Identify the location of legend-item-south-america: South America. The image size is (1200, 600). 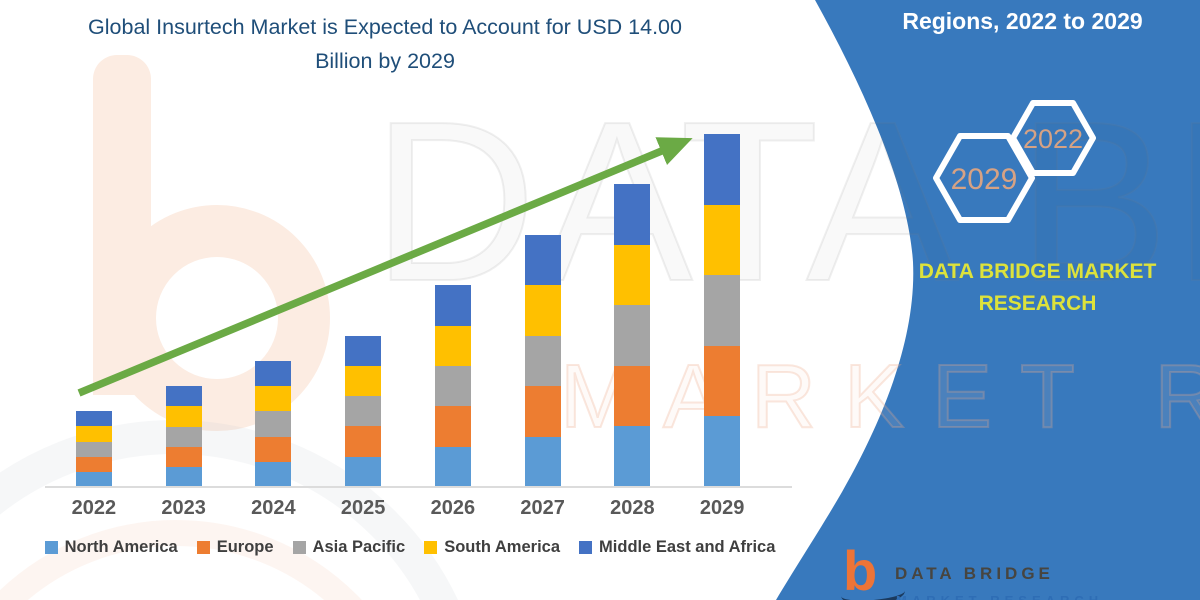
(492, 547).